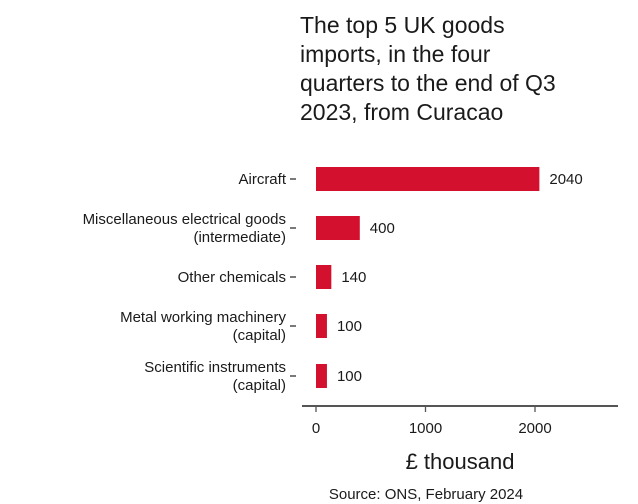  What do you see at coordinates (353, 277) in the screenshot?
I see `bar-value-label: 140` at bounding box center [353, 277].